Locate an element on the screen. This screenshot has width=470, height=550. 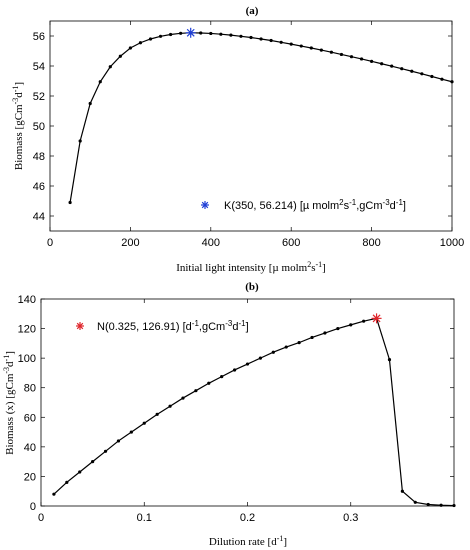
chart-a-legend: K(350, 56.214) [µ molm2s-1,gCm-3d-1] is located at coordinates (303, 205).